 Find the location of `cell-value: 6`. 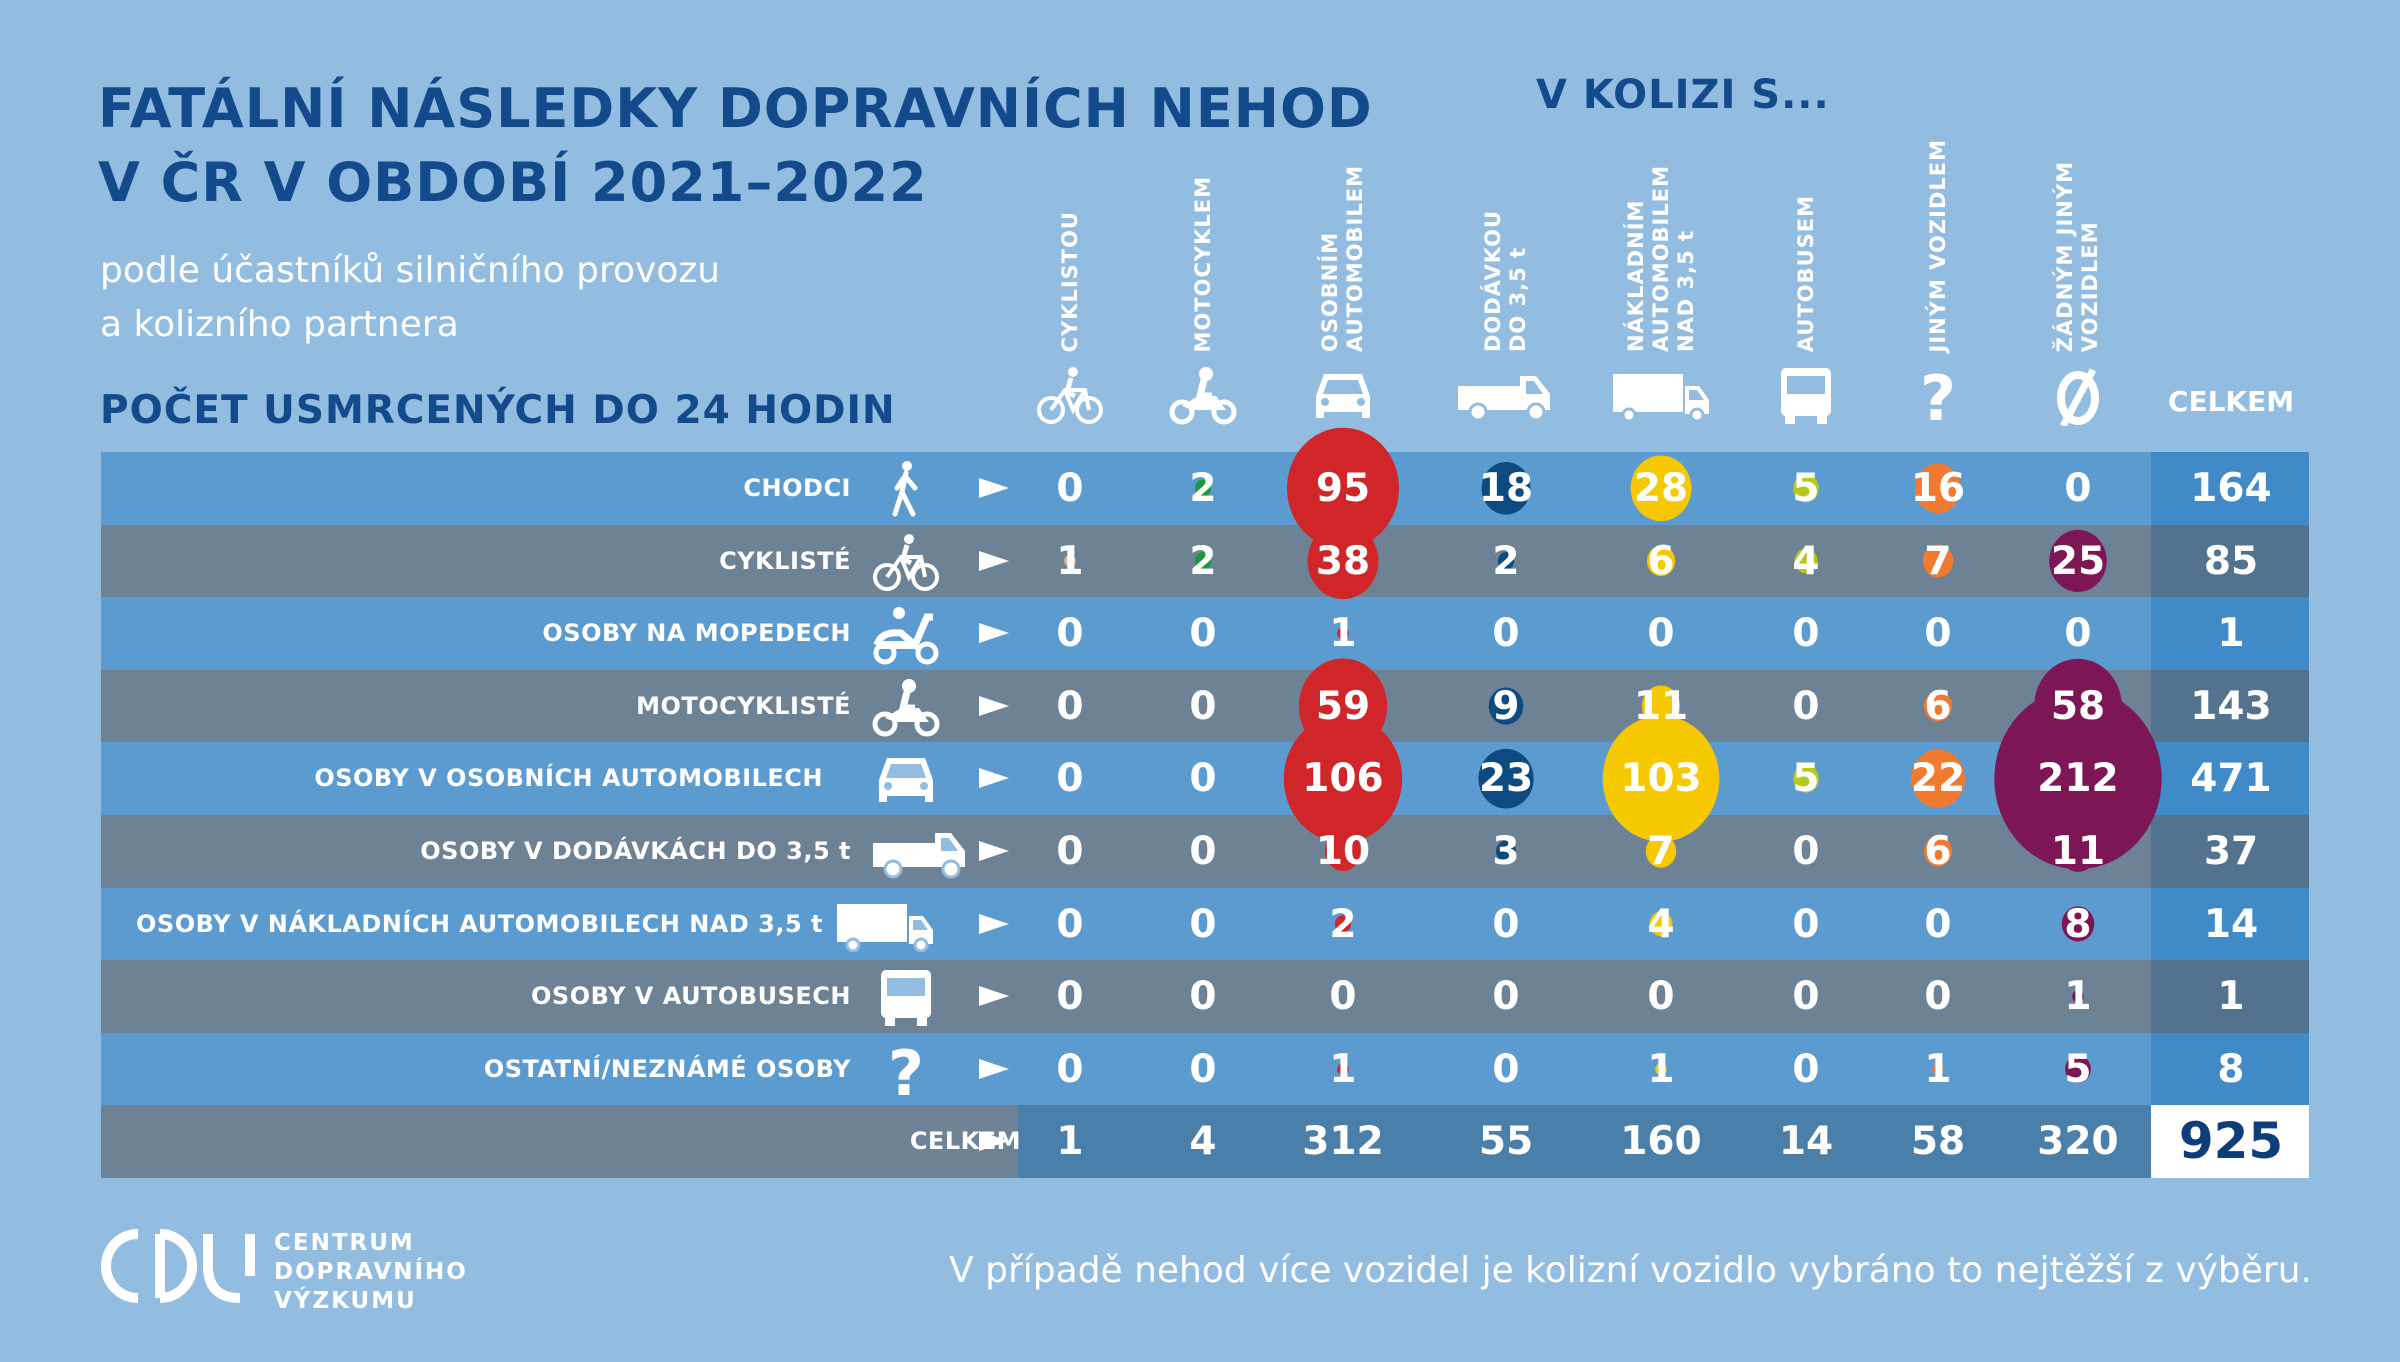

cell-value: 6 is located at coordinates (1661, 561).